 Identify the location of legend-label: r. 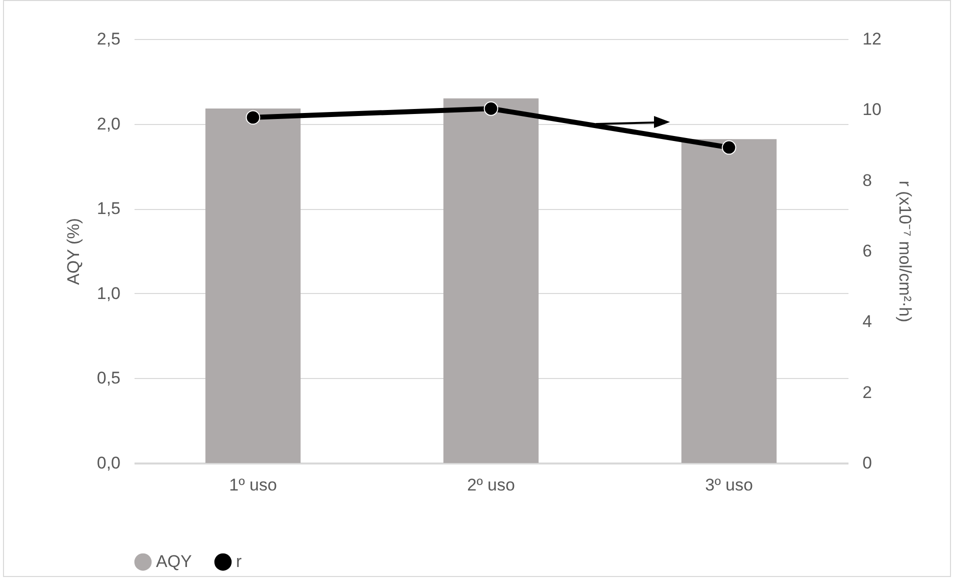
(239, 562).